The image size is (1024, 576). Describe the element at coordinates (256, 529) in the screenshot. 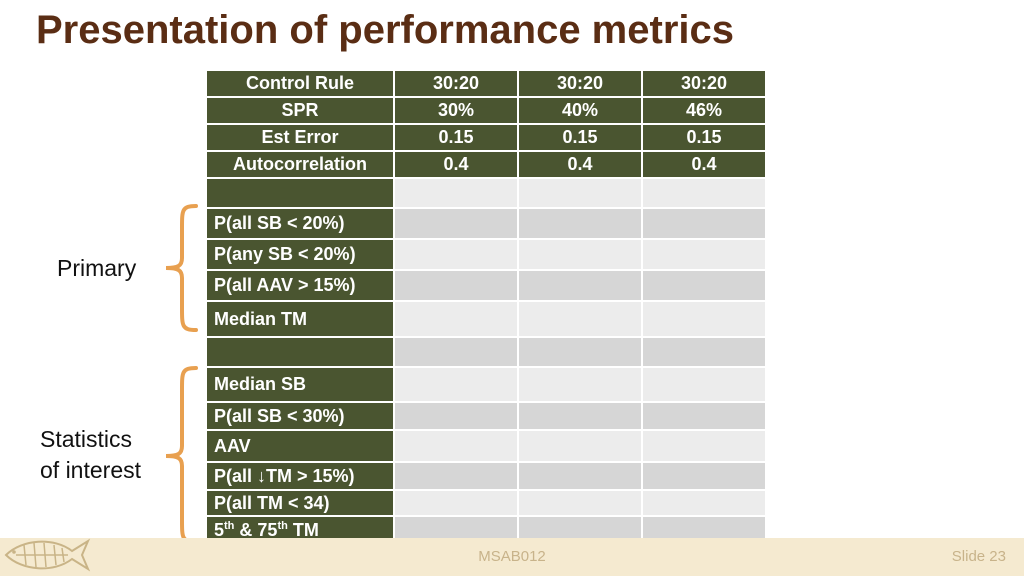

I see `label-part: & 75` at that location.